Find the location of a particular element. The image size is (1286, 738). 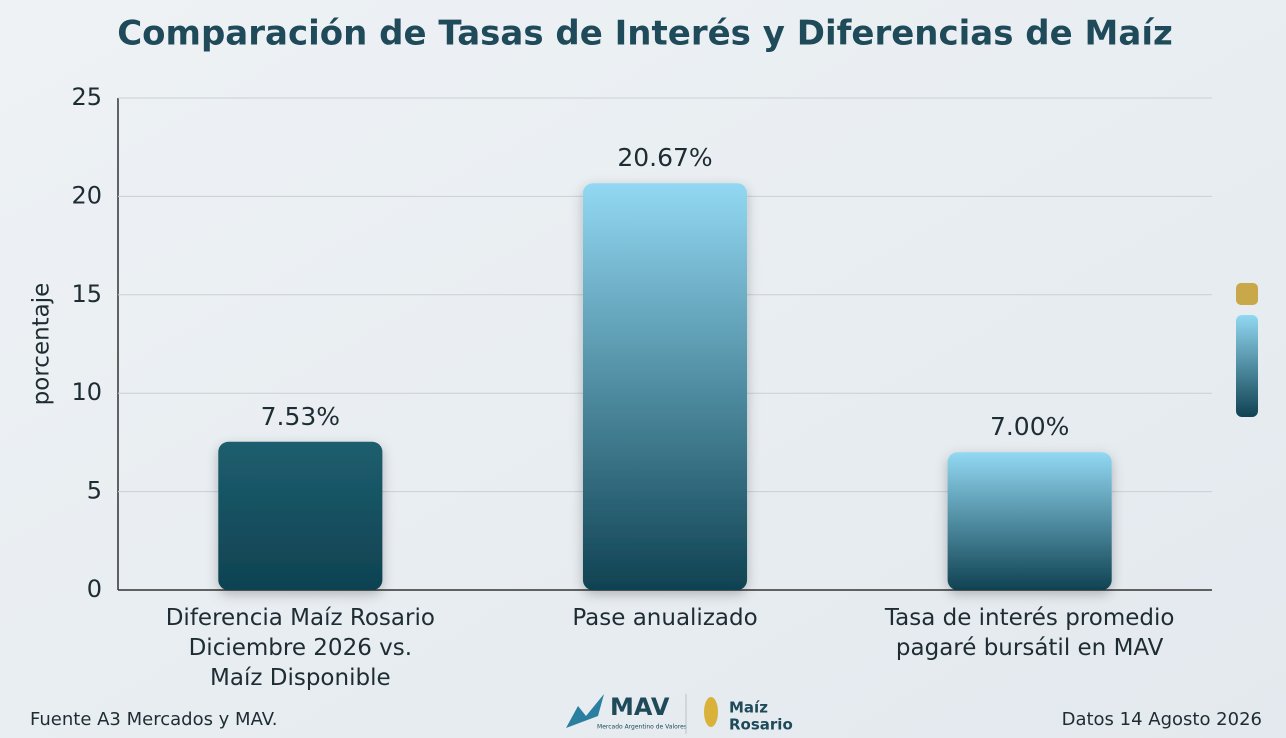

value-label: 7.00% is located at coordinates (1029, 426).